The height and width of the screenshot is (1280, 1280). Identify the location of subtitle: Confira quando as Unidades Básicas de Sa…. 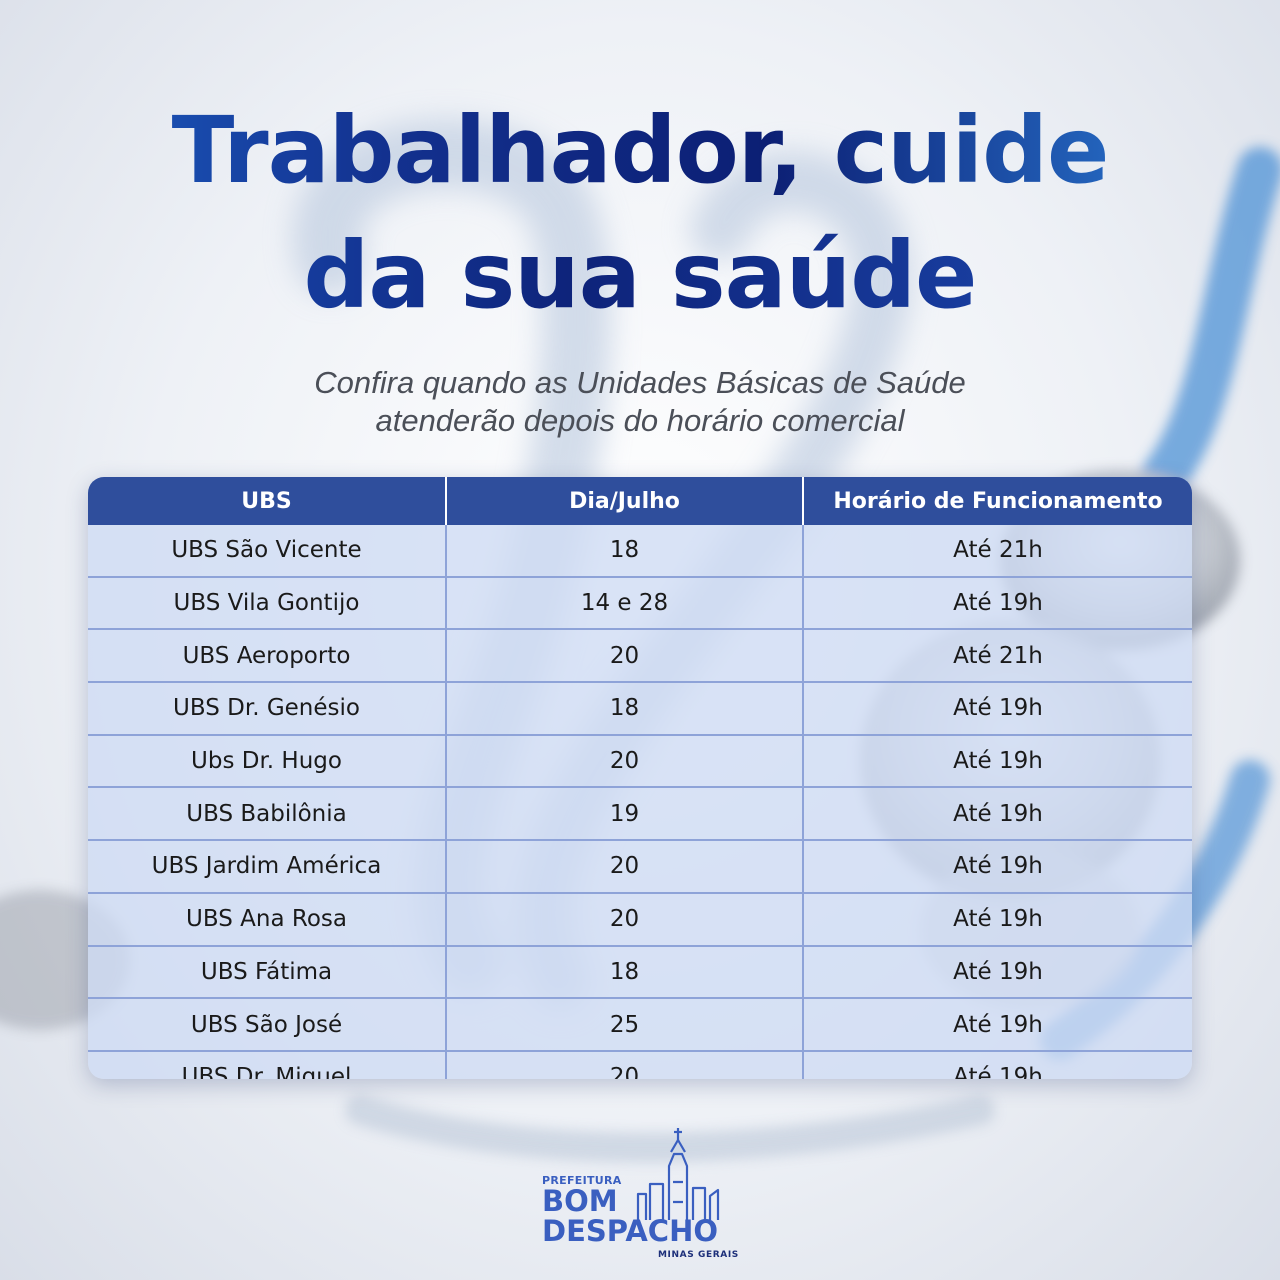
(640, 402).